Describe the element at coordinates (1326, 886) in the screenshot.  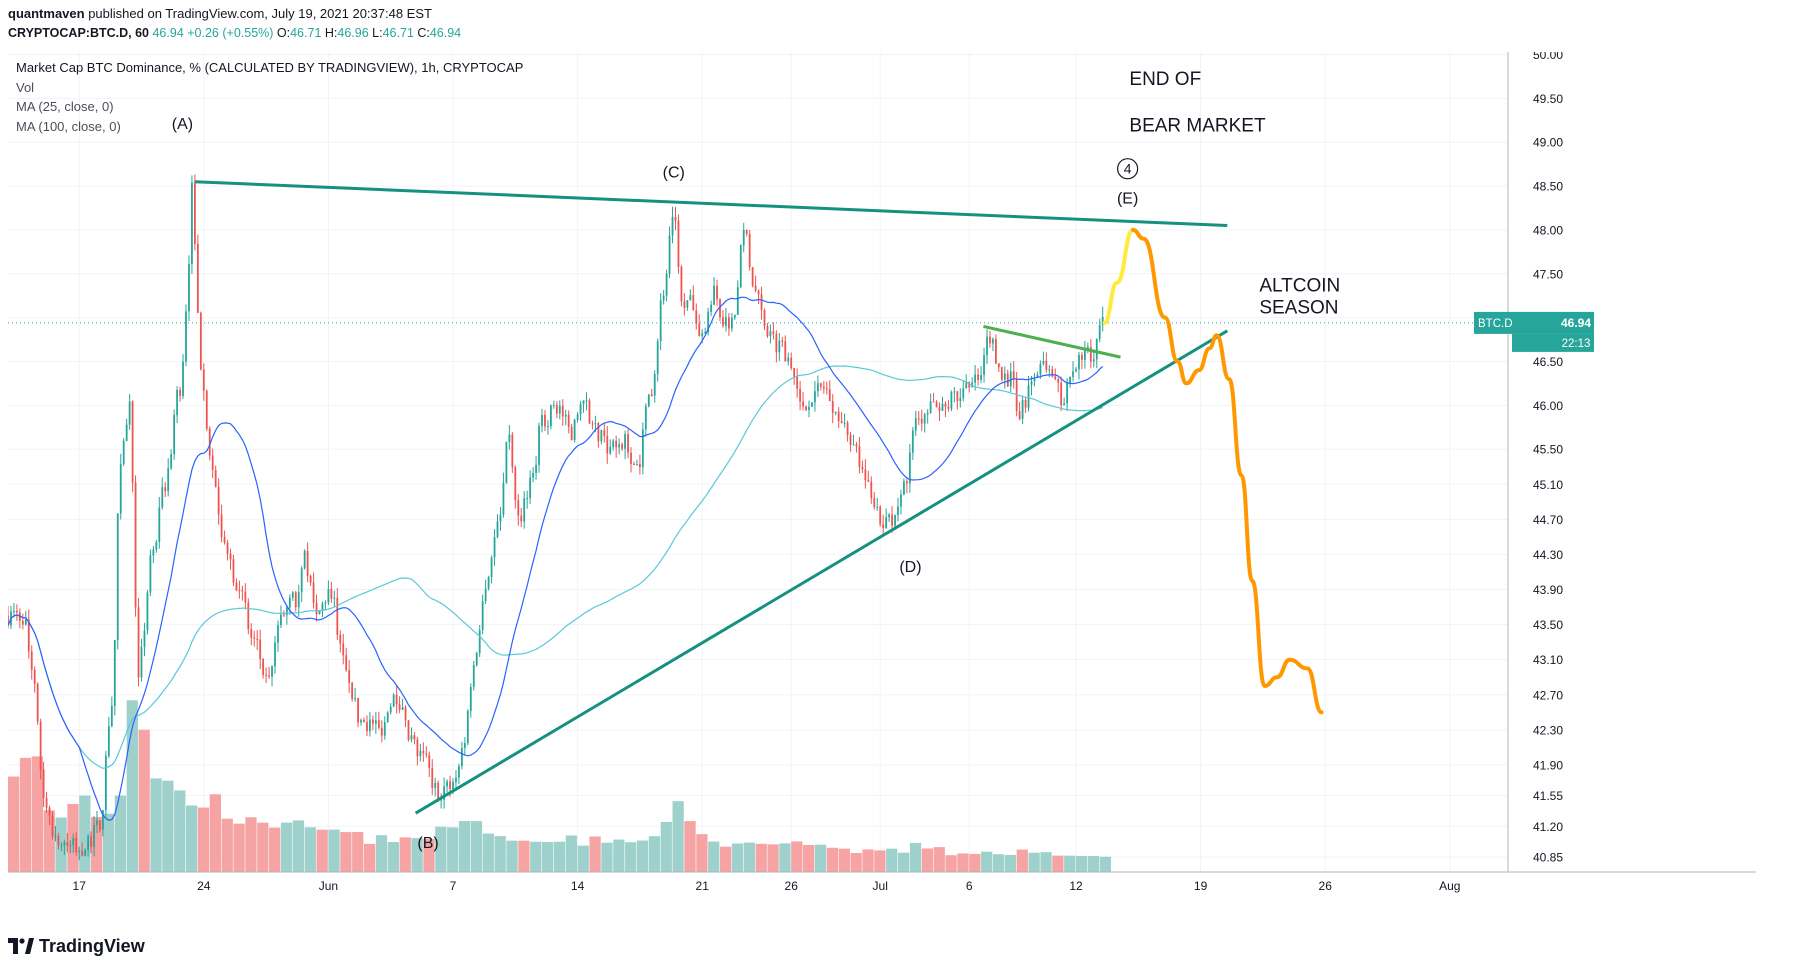
I see `x-tick-label: 26` at that location.